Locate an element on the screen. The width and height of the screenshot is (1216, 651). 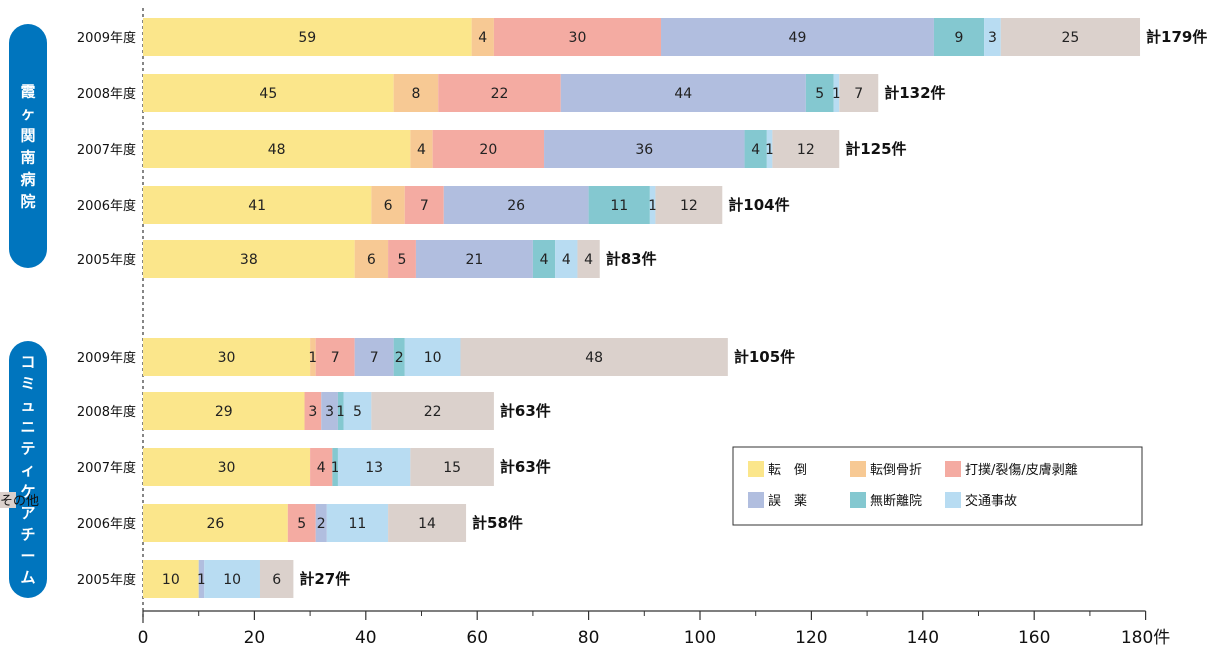
group-label-char: チ is located at coordinates (27, 535).